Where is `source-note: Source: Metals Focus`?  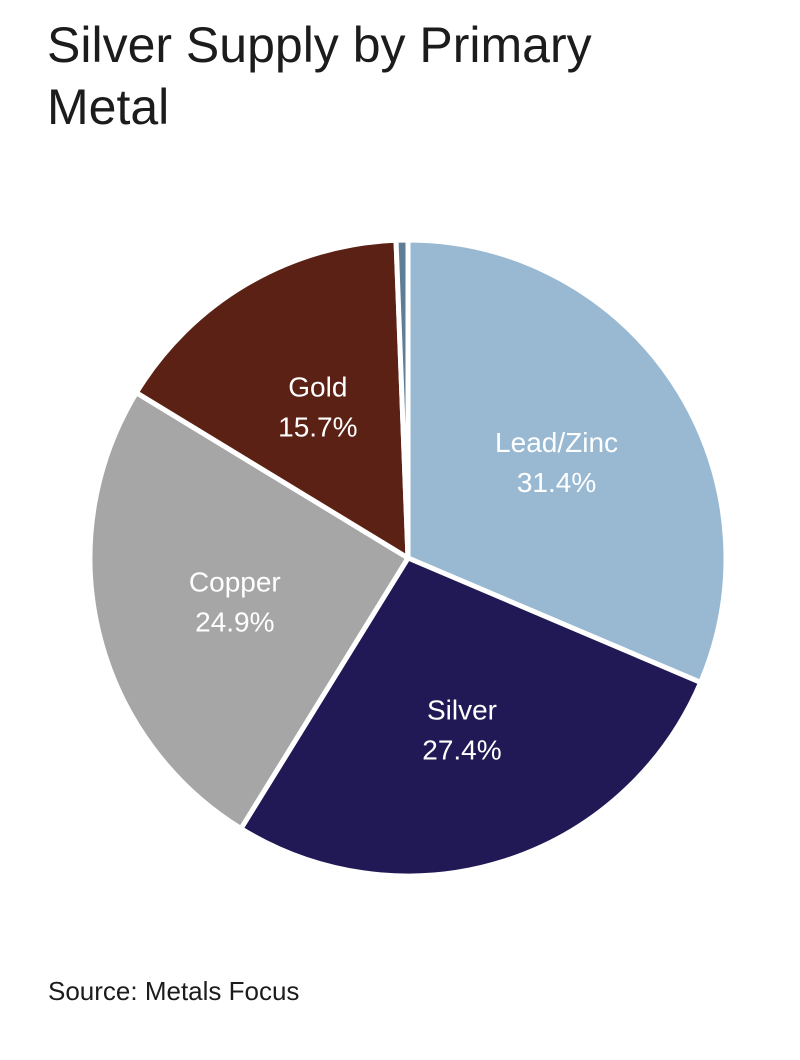 source-note: Source: Metals Focus is located at coordinates (174, 991).